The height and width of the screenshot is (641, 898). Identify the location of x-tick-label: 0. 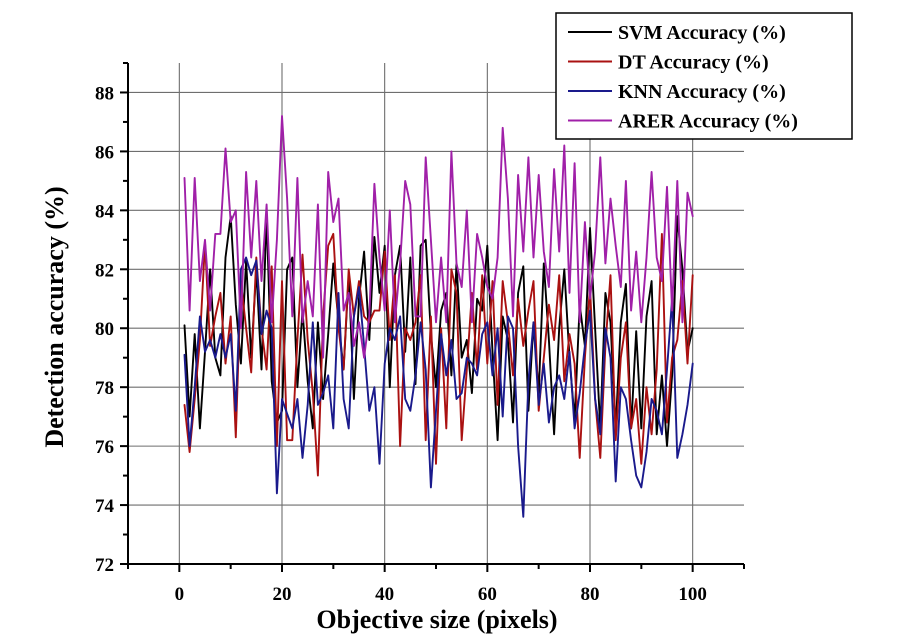
(180, 594).